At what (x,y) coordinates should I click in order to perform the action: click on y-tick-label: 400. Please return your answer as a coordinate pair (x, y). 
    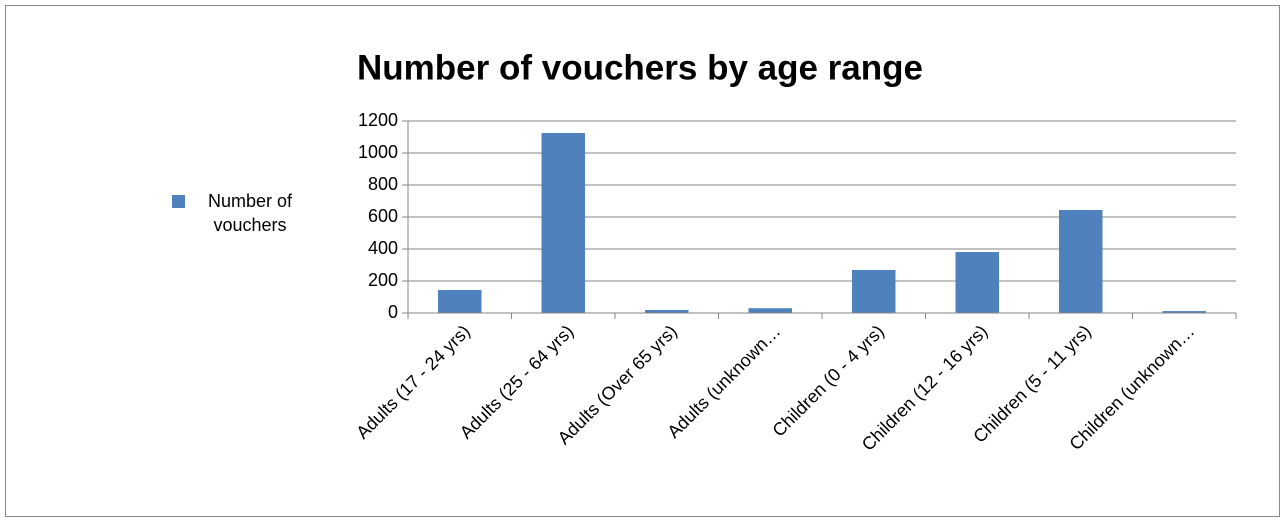
    Looking at the image, I should click on (383, 248).